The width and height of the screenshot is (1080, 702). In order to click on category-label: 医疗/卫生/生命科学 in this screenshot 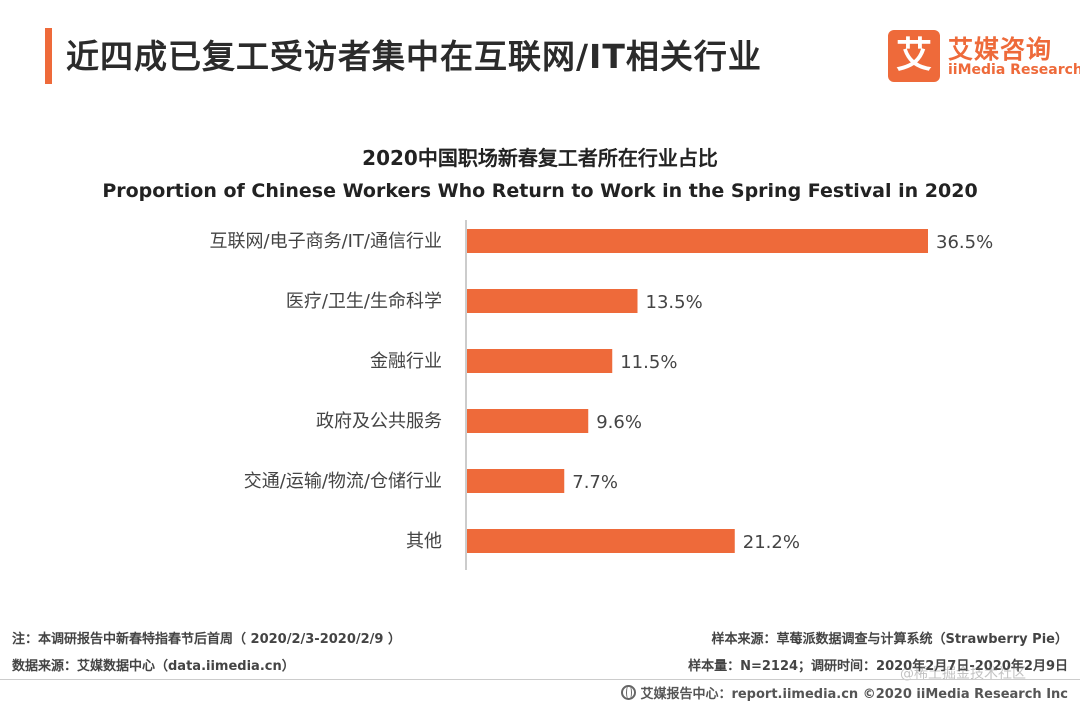, I will do `click(364, 301)`.